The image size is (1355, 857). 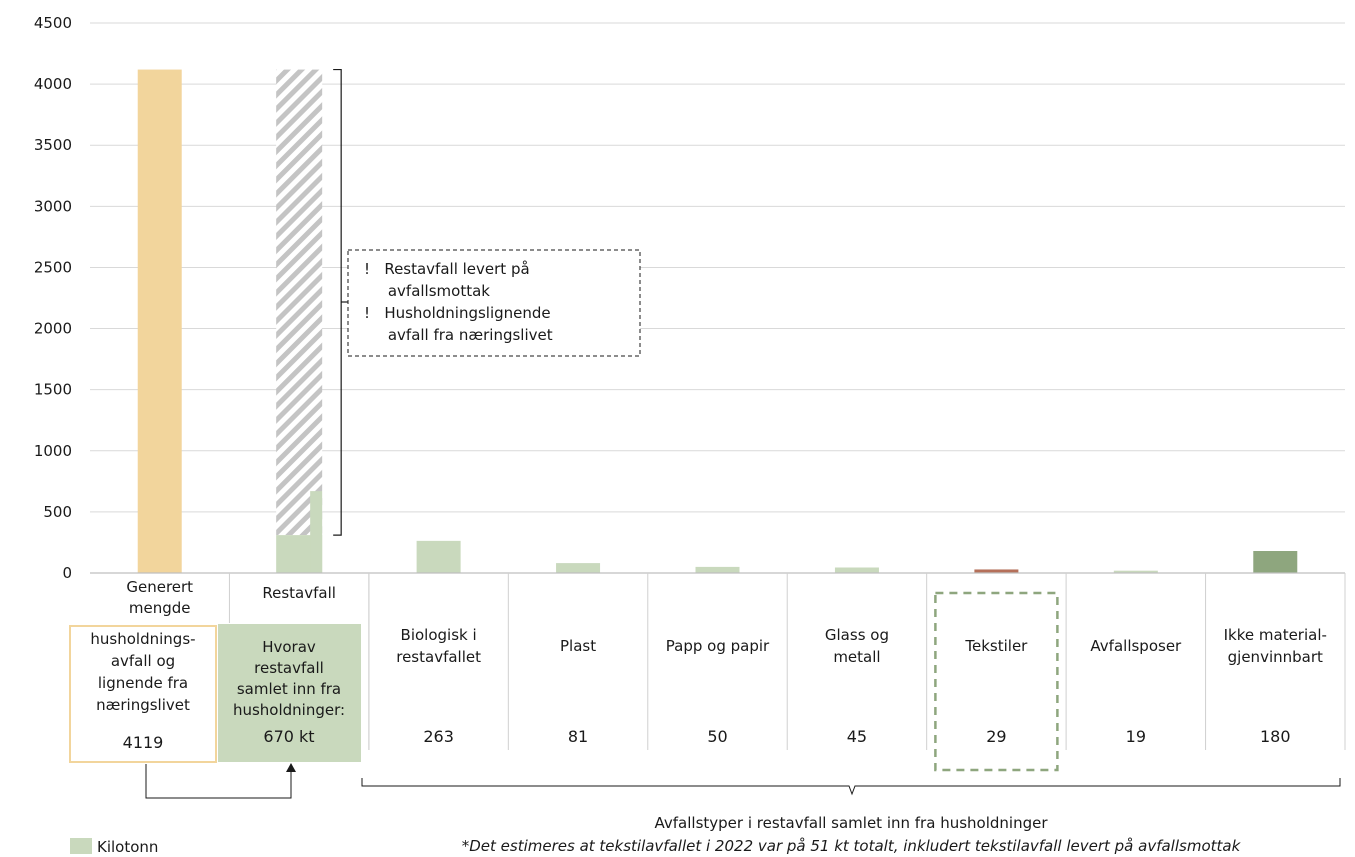 I want to click on category-label: Avfallsposer, so click(x=1136, y=646).